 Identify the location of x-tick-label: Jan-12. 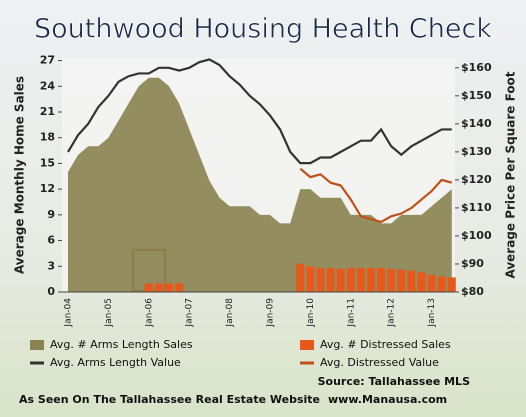
(392, 313).